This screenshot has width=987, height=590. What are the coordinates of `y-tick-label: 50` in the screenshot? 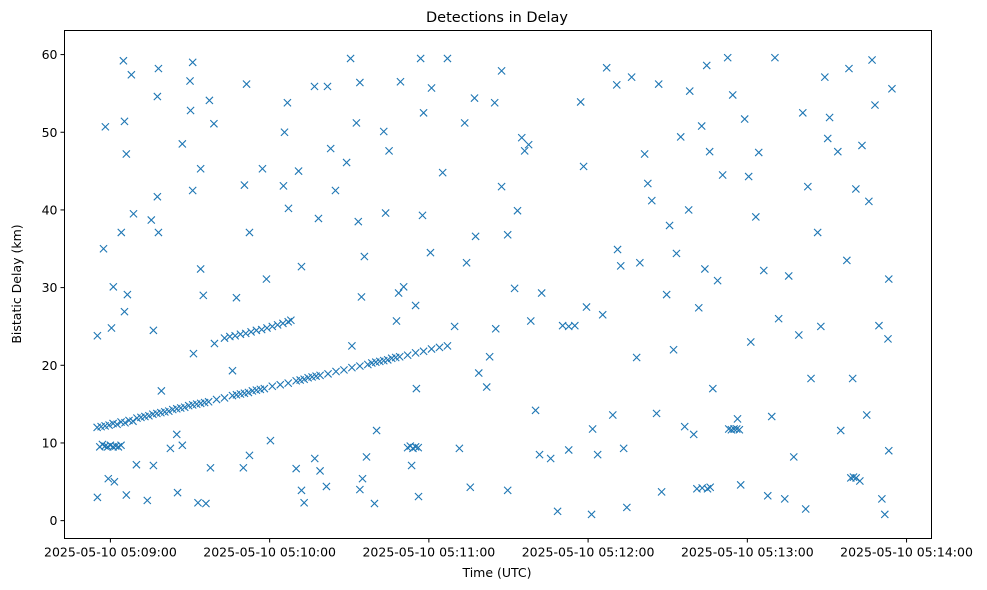 It's located at (50, 132).